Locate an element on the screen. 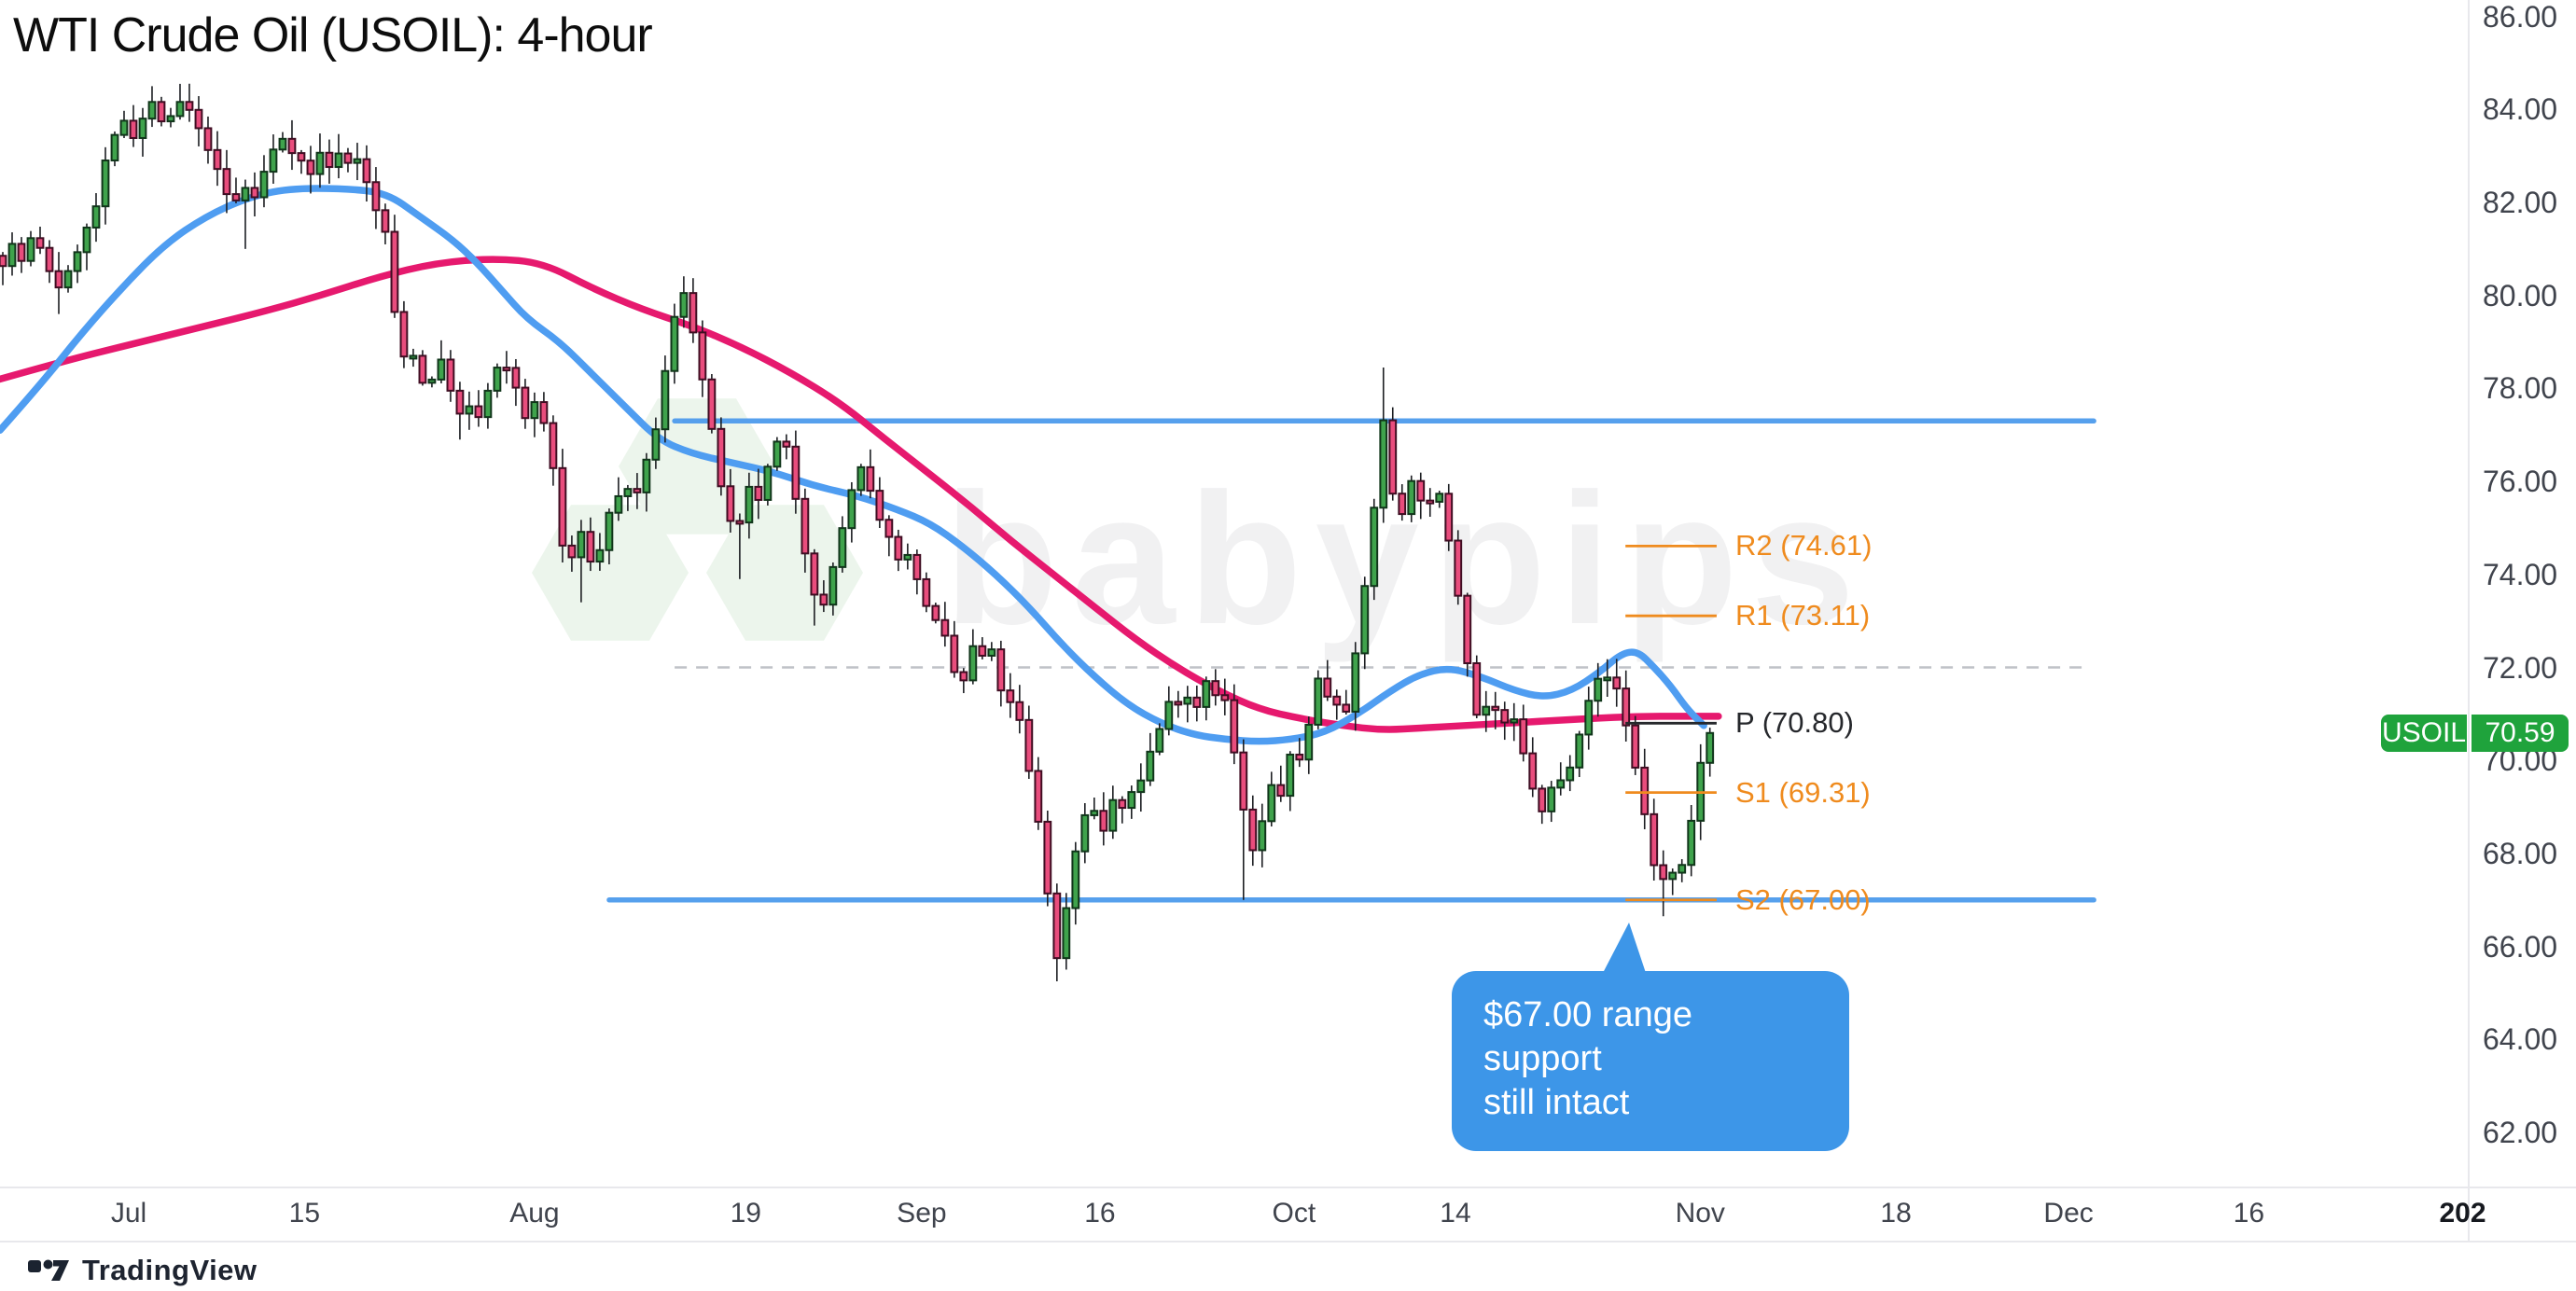  time-axis-bottom-border is located at coordinates (1288, 1241).